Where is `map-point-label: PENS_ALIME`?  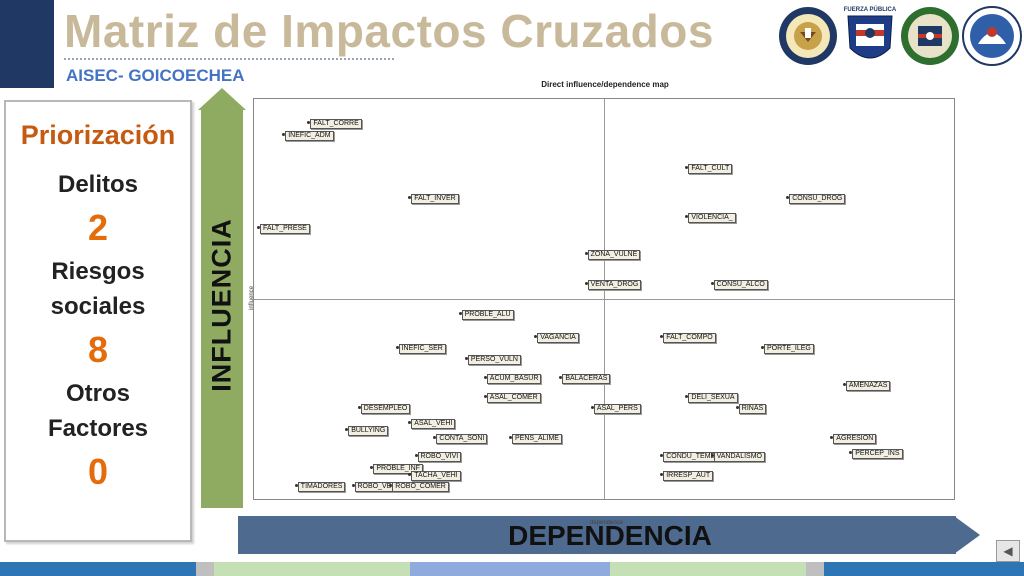 map-point-label: PENS_ALIME is located at coordinates (537, 438).